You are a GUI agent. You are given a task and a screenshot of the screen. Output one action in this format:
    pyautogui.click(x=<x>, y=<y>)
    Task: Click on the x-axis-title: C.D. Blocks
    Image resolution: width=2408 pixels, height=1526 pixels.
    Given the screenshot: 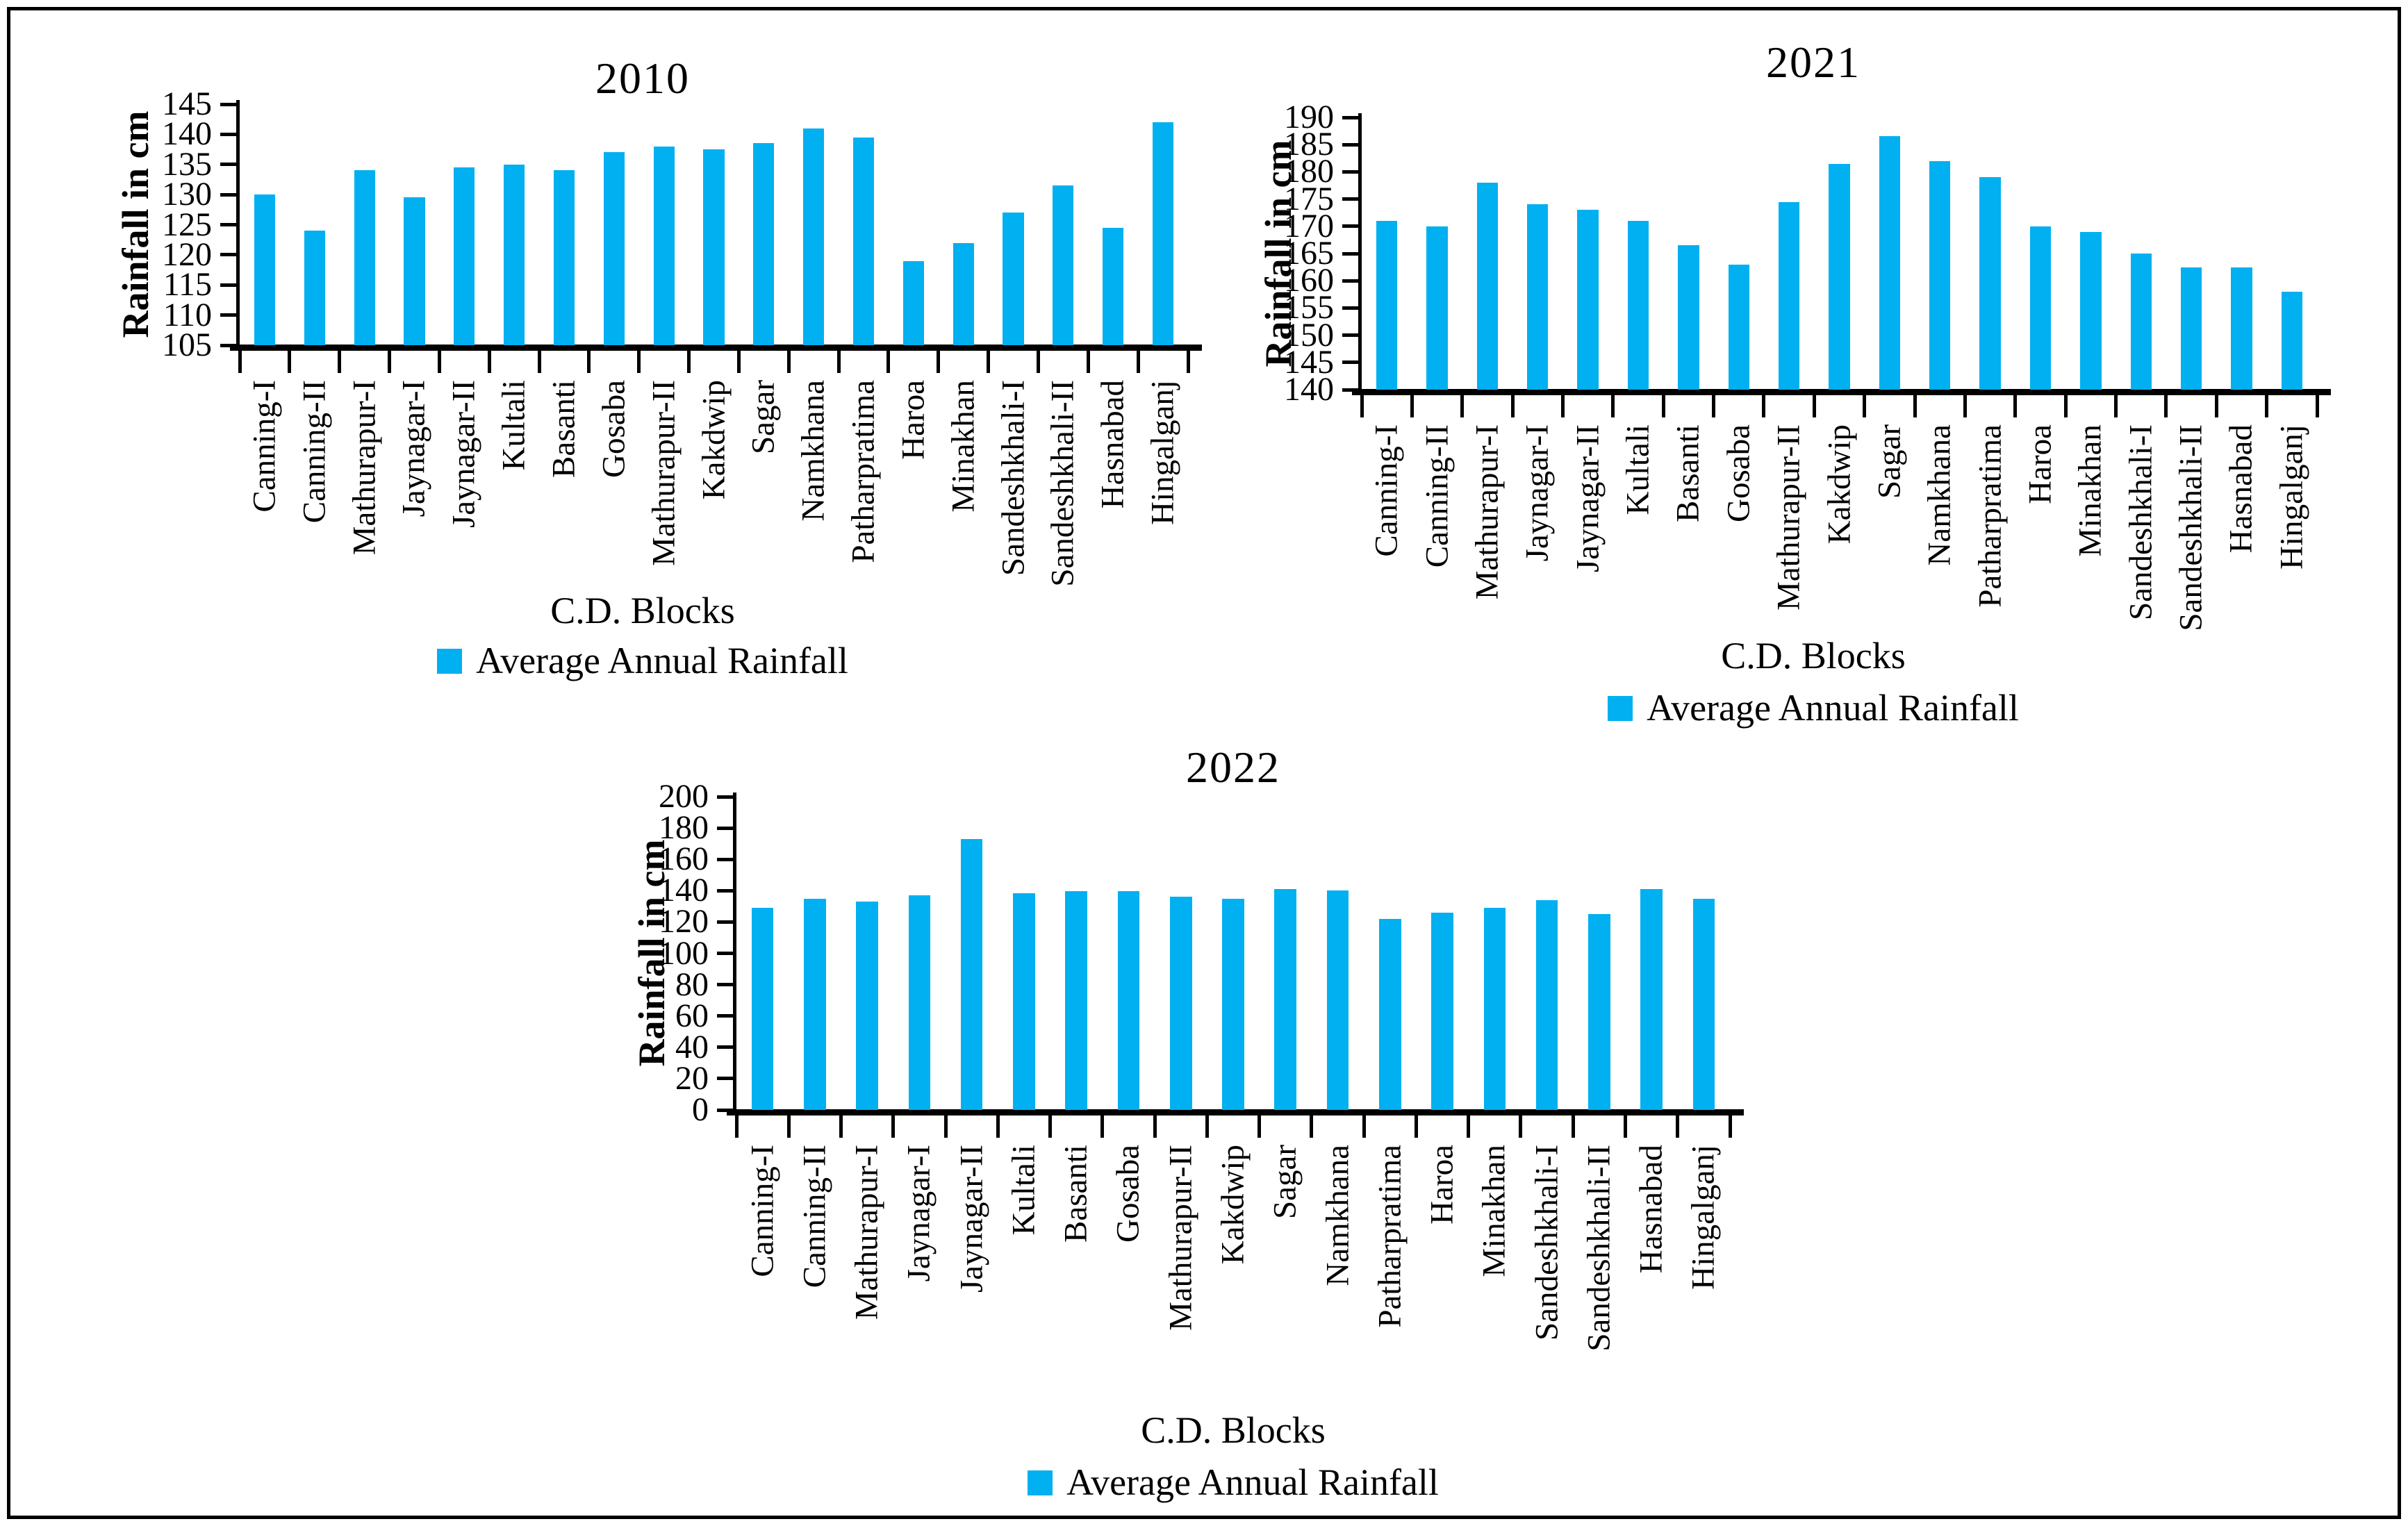 What is the action you would take?
    pyautogui.click(x=1233, y=1430)
    